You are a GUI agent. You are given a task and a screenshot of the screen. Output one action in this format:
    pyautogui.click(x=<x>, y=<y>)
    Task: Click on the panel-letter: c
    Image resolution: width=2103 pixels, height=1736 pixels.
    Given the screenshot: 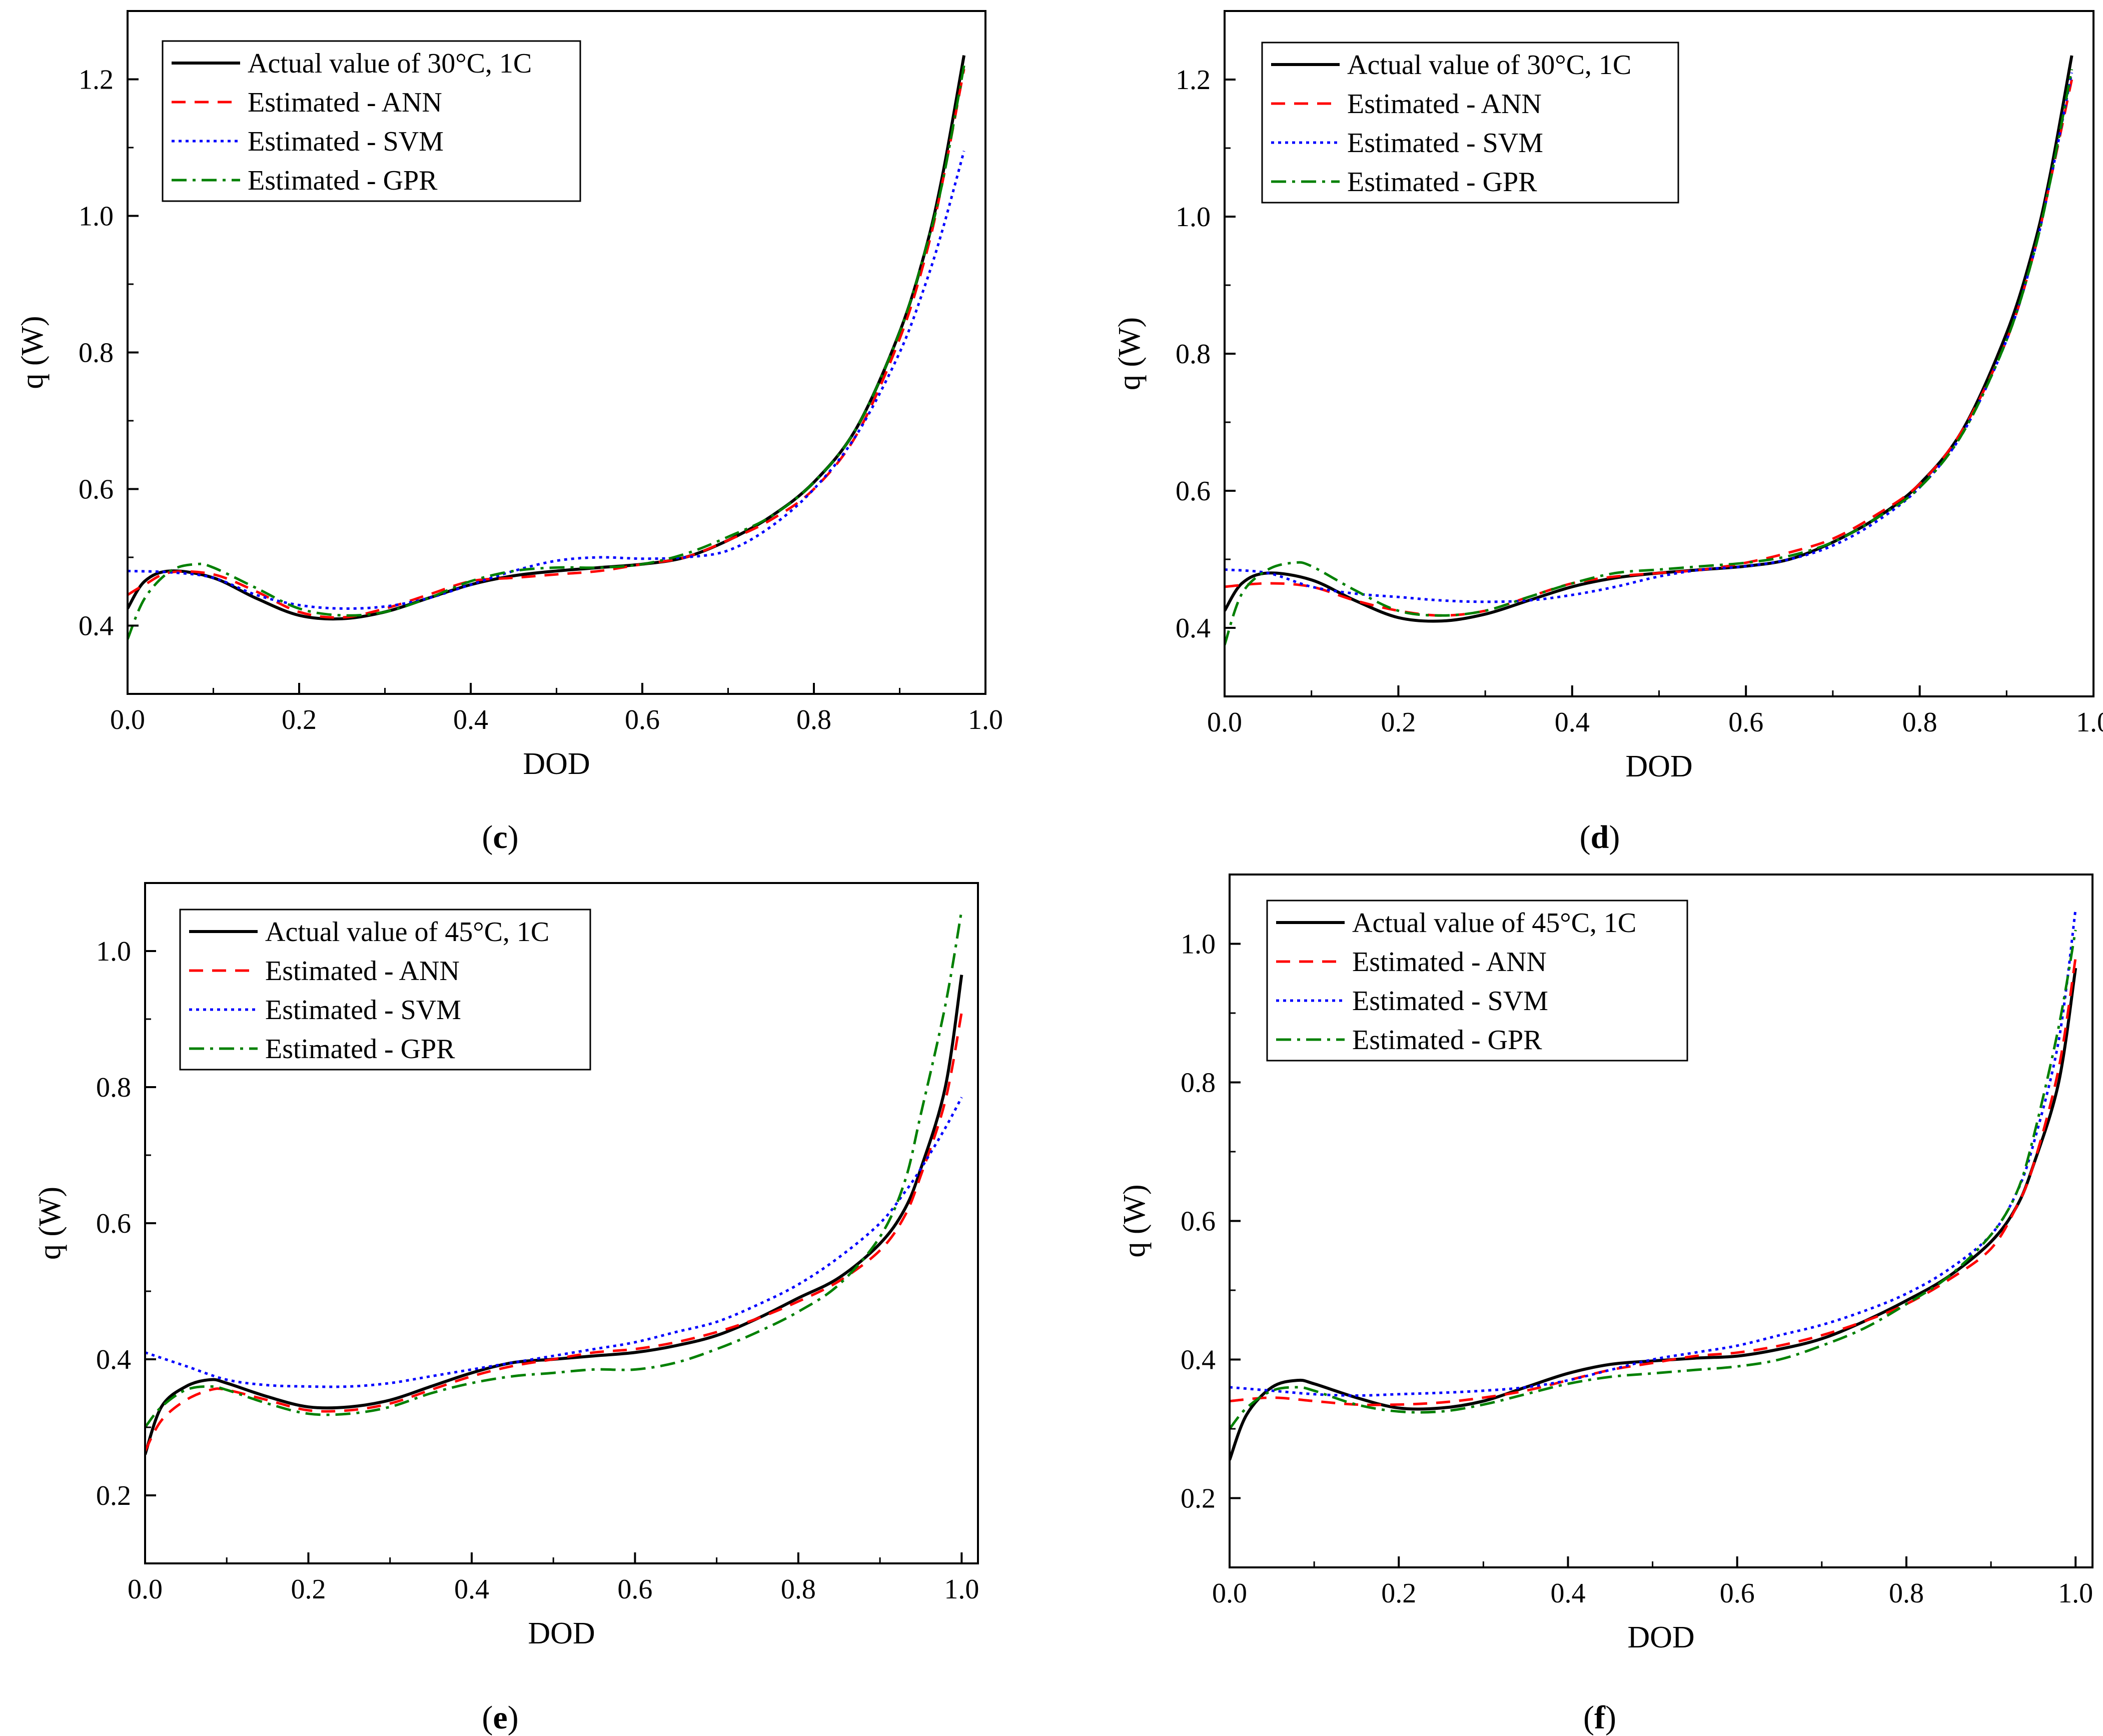 What is the action you would take?
    pyautogui.click(x=500, y=837)
    